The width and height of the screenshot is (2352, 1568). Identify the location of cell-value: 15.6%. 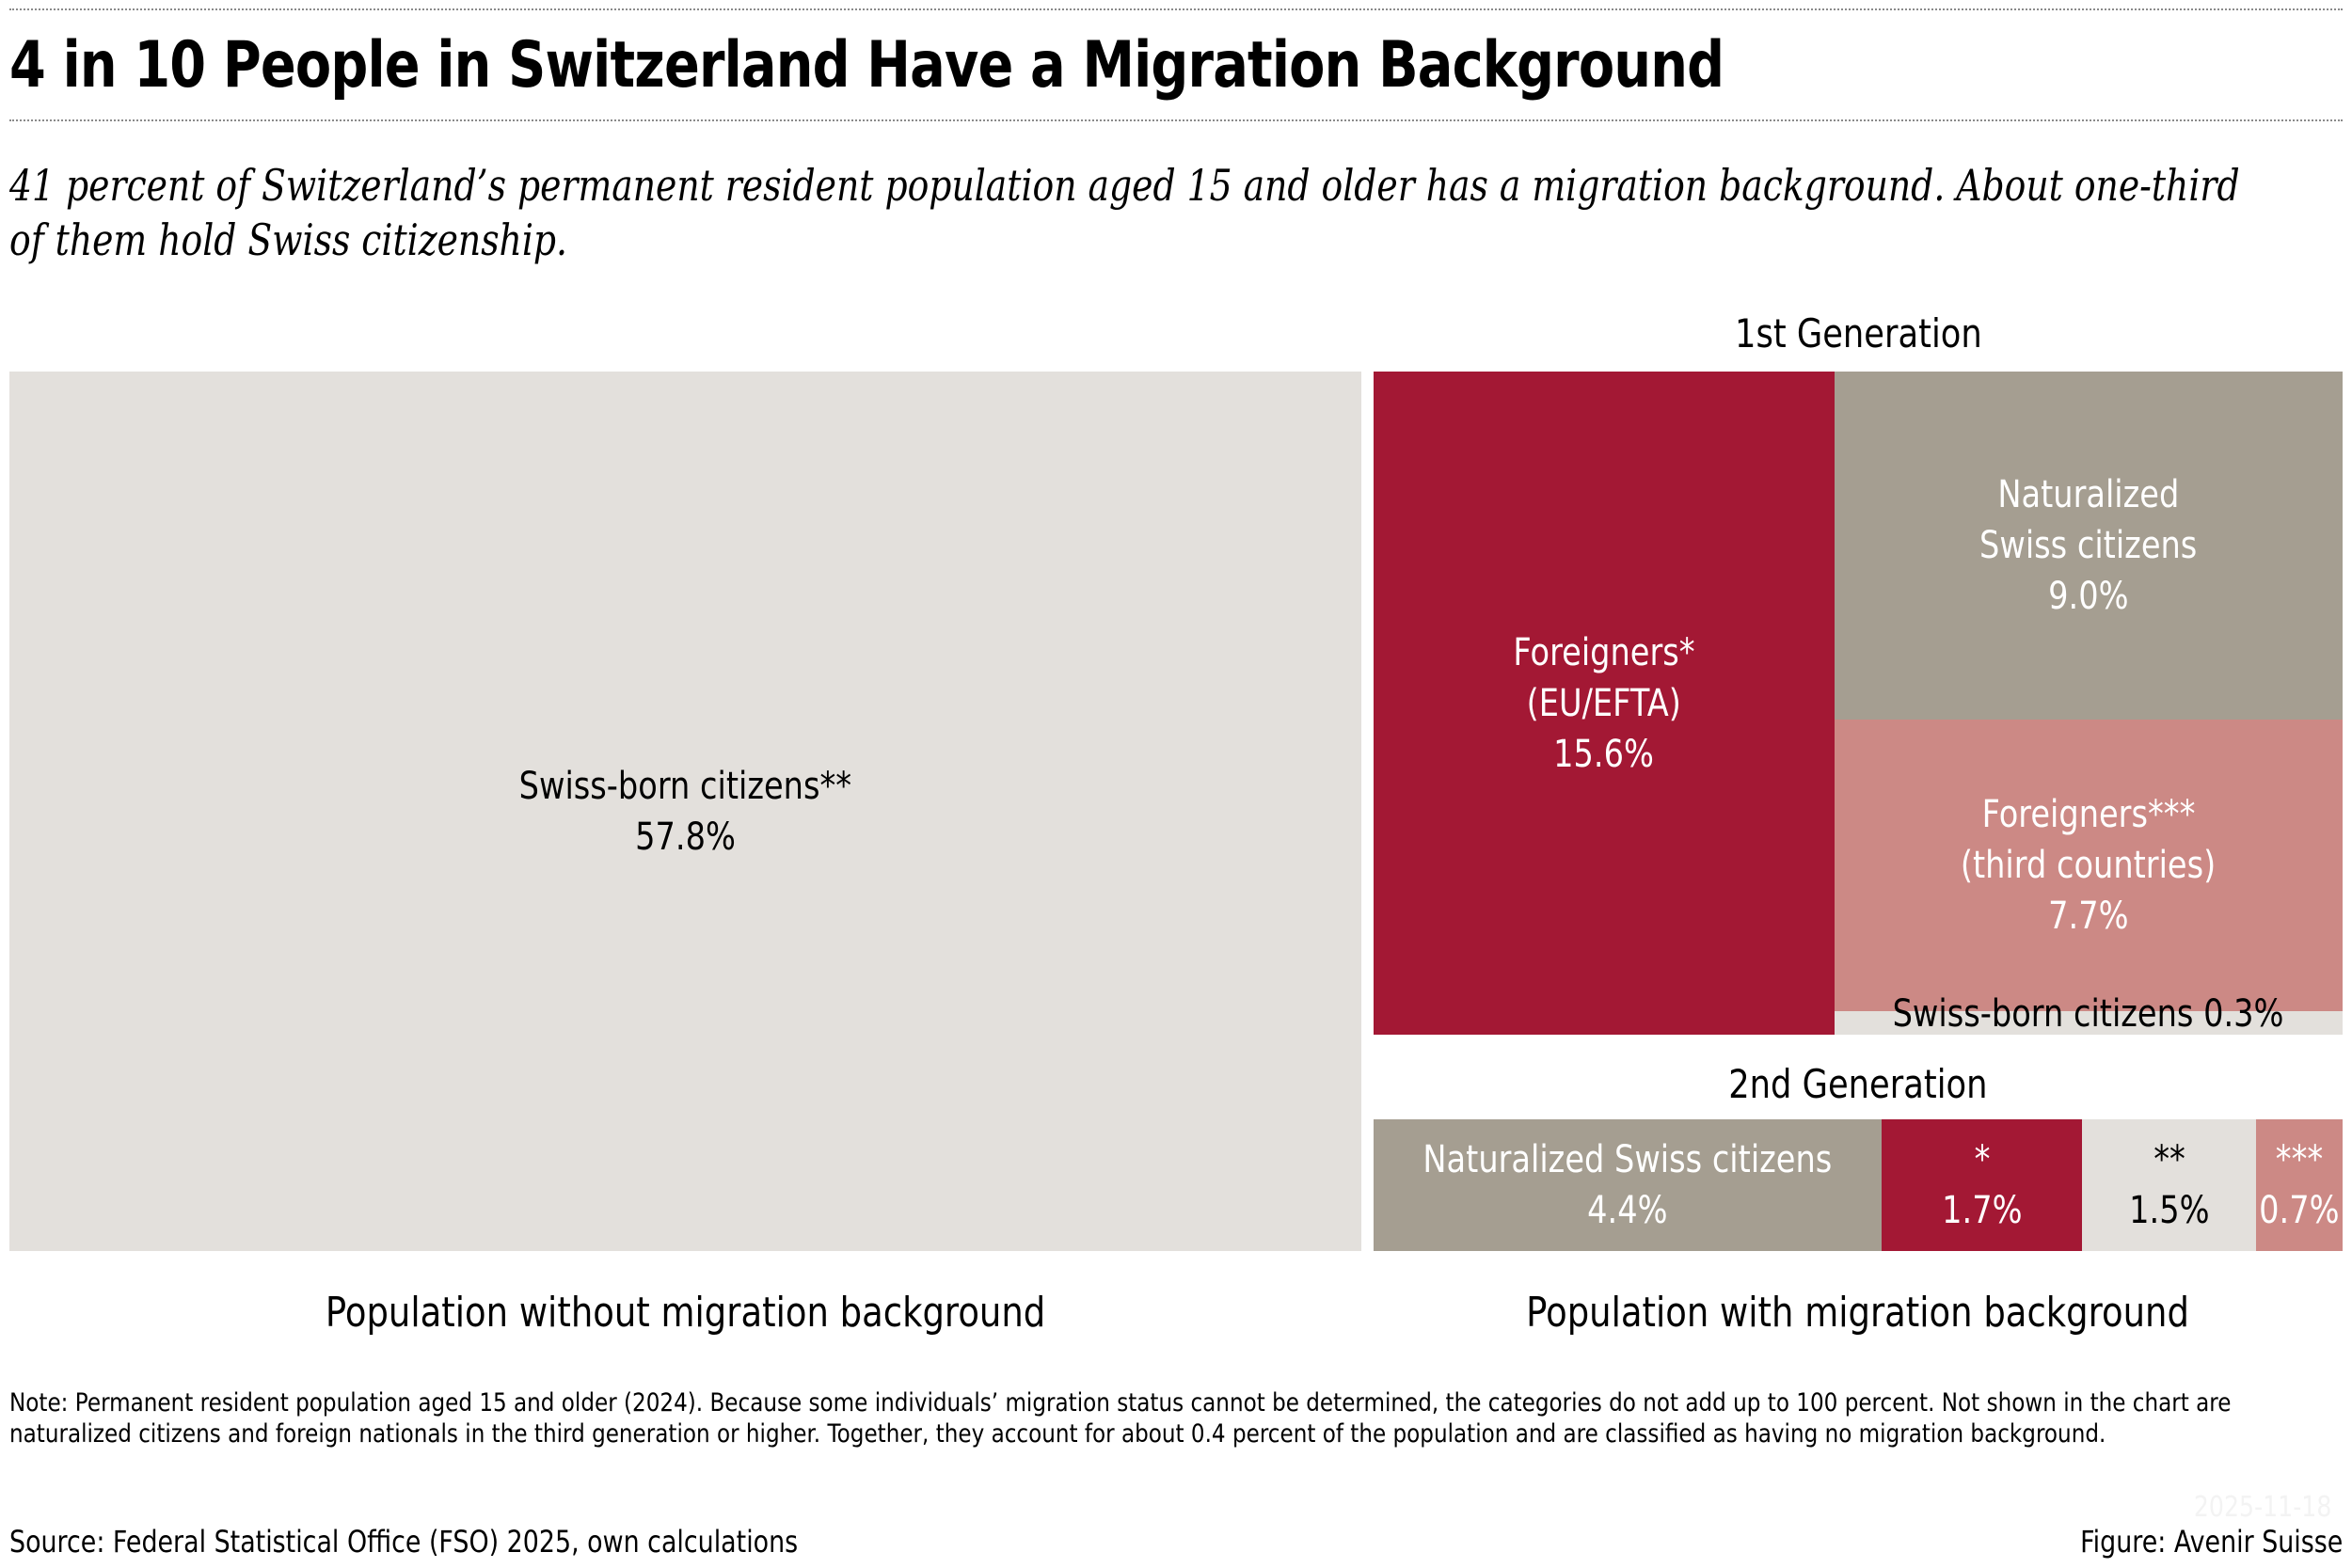
(1604, 754).